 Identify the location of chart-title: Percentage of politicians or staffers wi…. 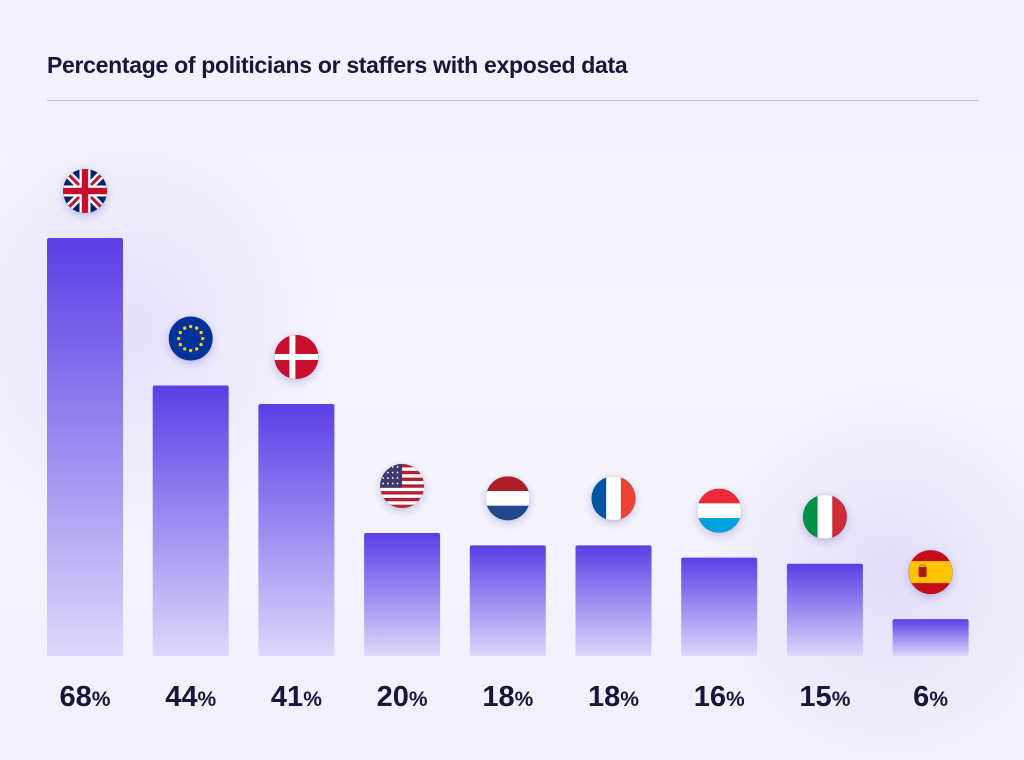
(337, 65).